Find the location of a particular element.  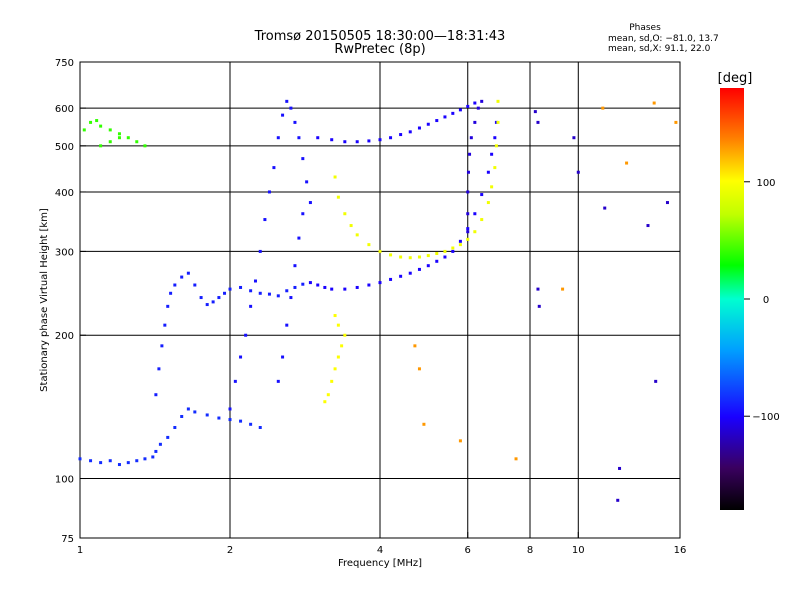

y-tick-label: 75 is located at coordinates (67, 539).